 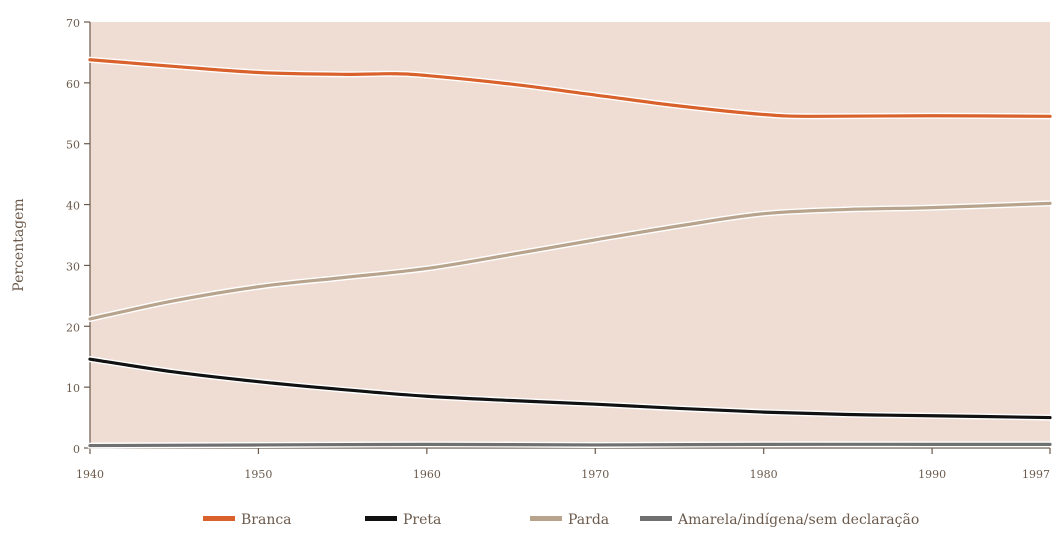 What do you see at coordinates (381, 518) in the screenshot?
I see `legend-swatch-preta` at bounding box center [381, 518].